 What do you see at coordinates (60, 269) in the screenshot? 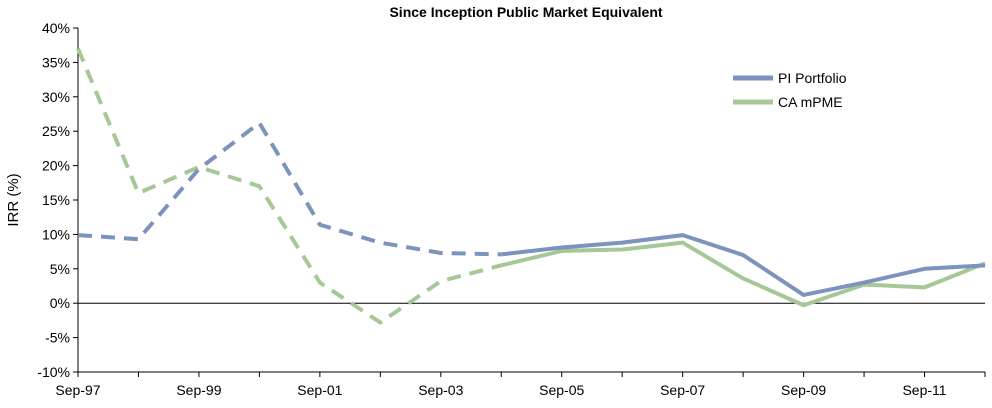
I see `y-tick-label: 5%` at bounding box center [60, 269].